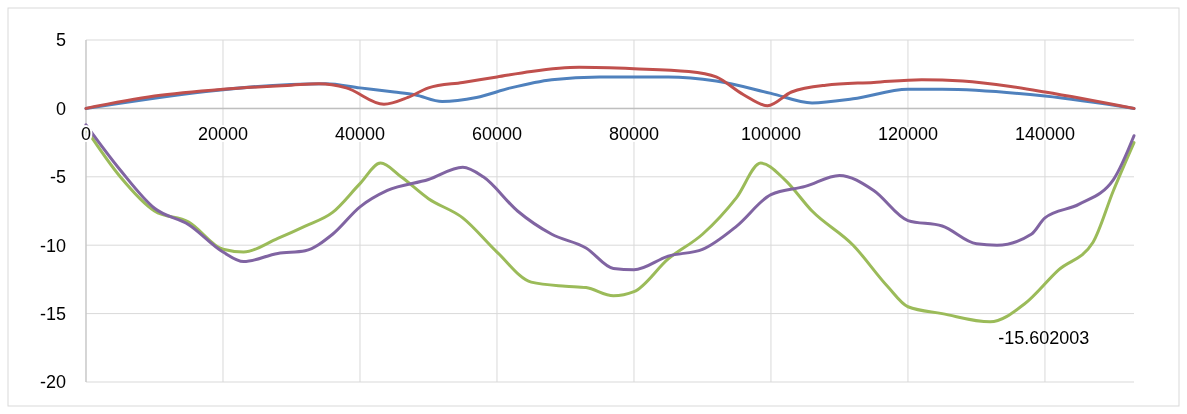 Image resolution: width=1187 pixels, height=414 pixels. Describe the element at coordinates (771, 134) in the screenshot. I see `x-tick-label: 100000` at that location.